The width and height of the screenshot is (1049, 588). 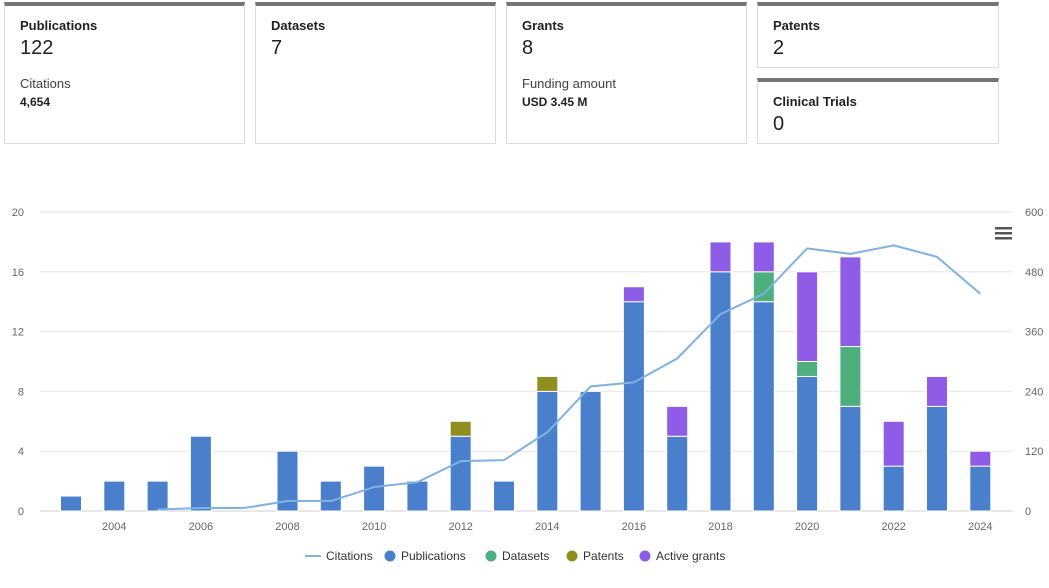 What do you see at coordinates (374, 527) in the screenshot?
I see `x-tick-label: 2010` at bounding box center [374, 527].